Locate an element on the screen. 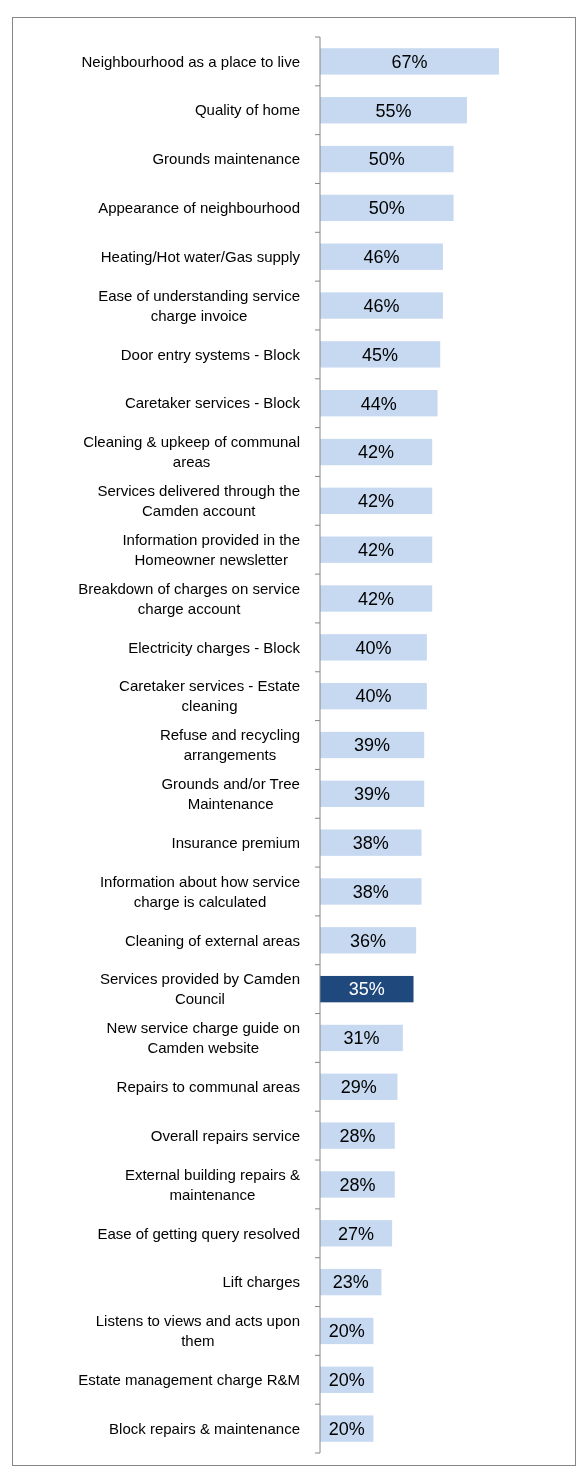 The image size is (582, 1472). y-tick-label: Ease of getting query resolved is located at coordinates (198, 1233).